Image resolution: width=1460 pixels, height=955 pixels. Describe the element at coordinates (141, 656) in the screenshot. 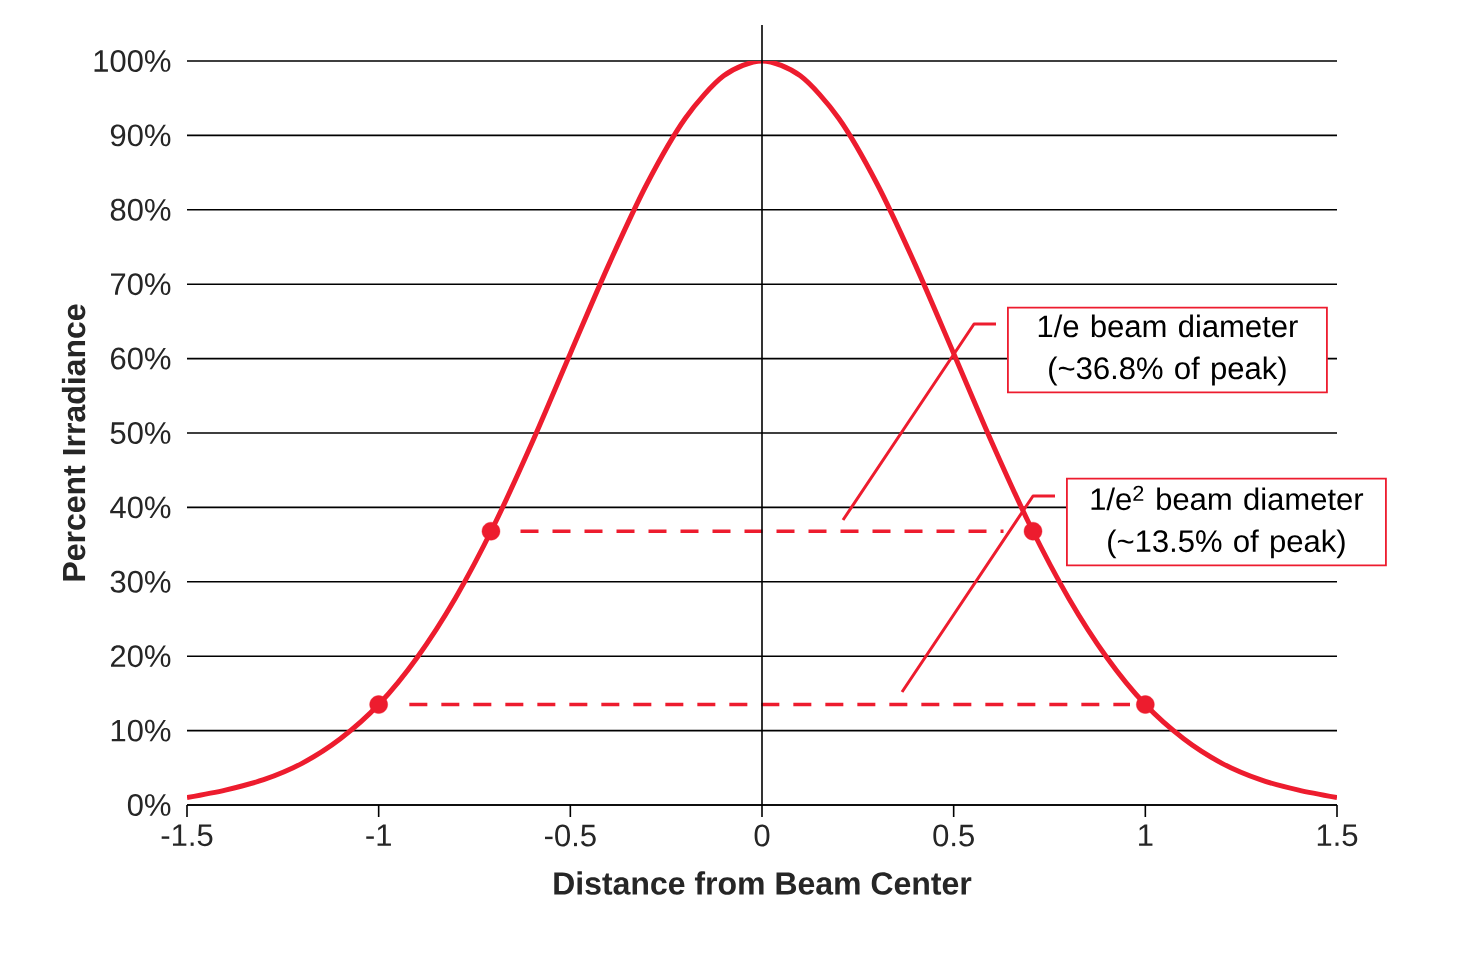

I see `y-tick-label: 20%` at that location.